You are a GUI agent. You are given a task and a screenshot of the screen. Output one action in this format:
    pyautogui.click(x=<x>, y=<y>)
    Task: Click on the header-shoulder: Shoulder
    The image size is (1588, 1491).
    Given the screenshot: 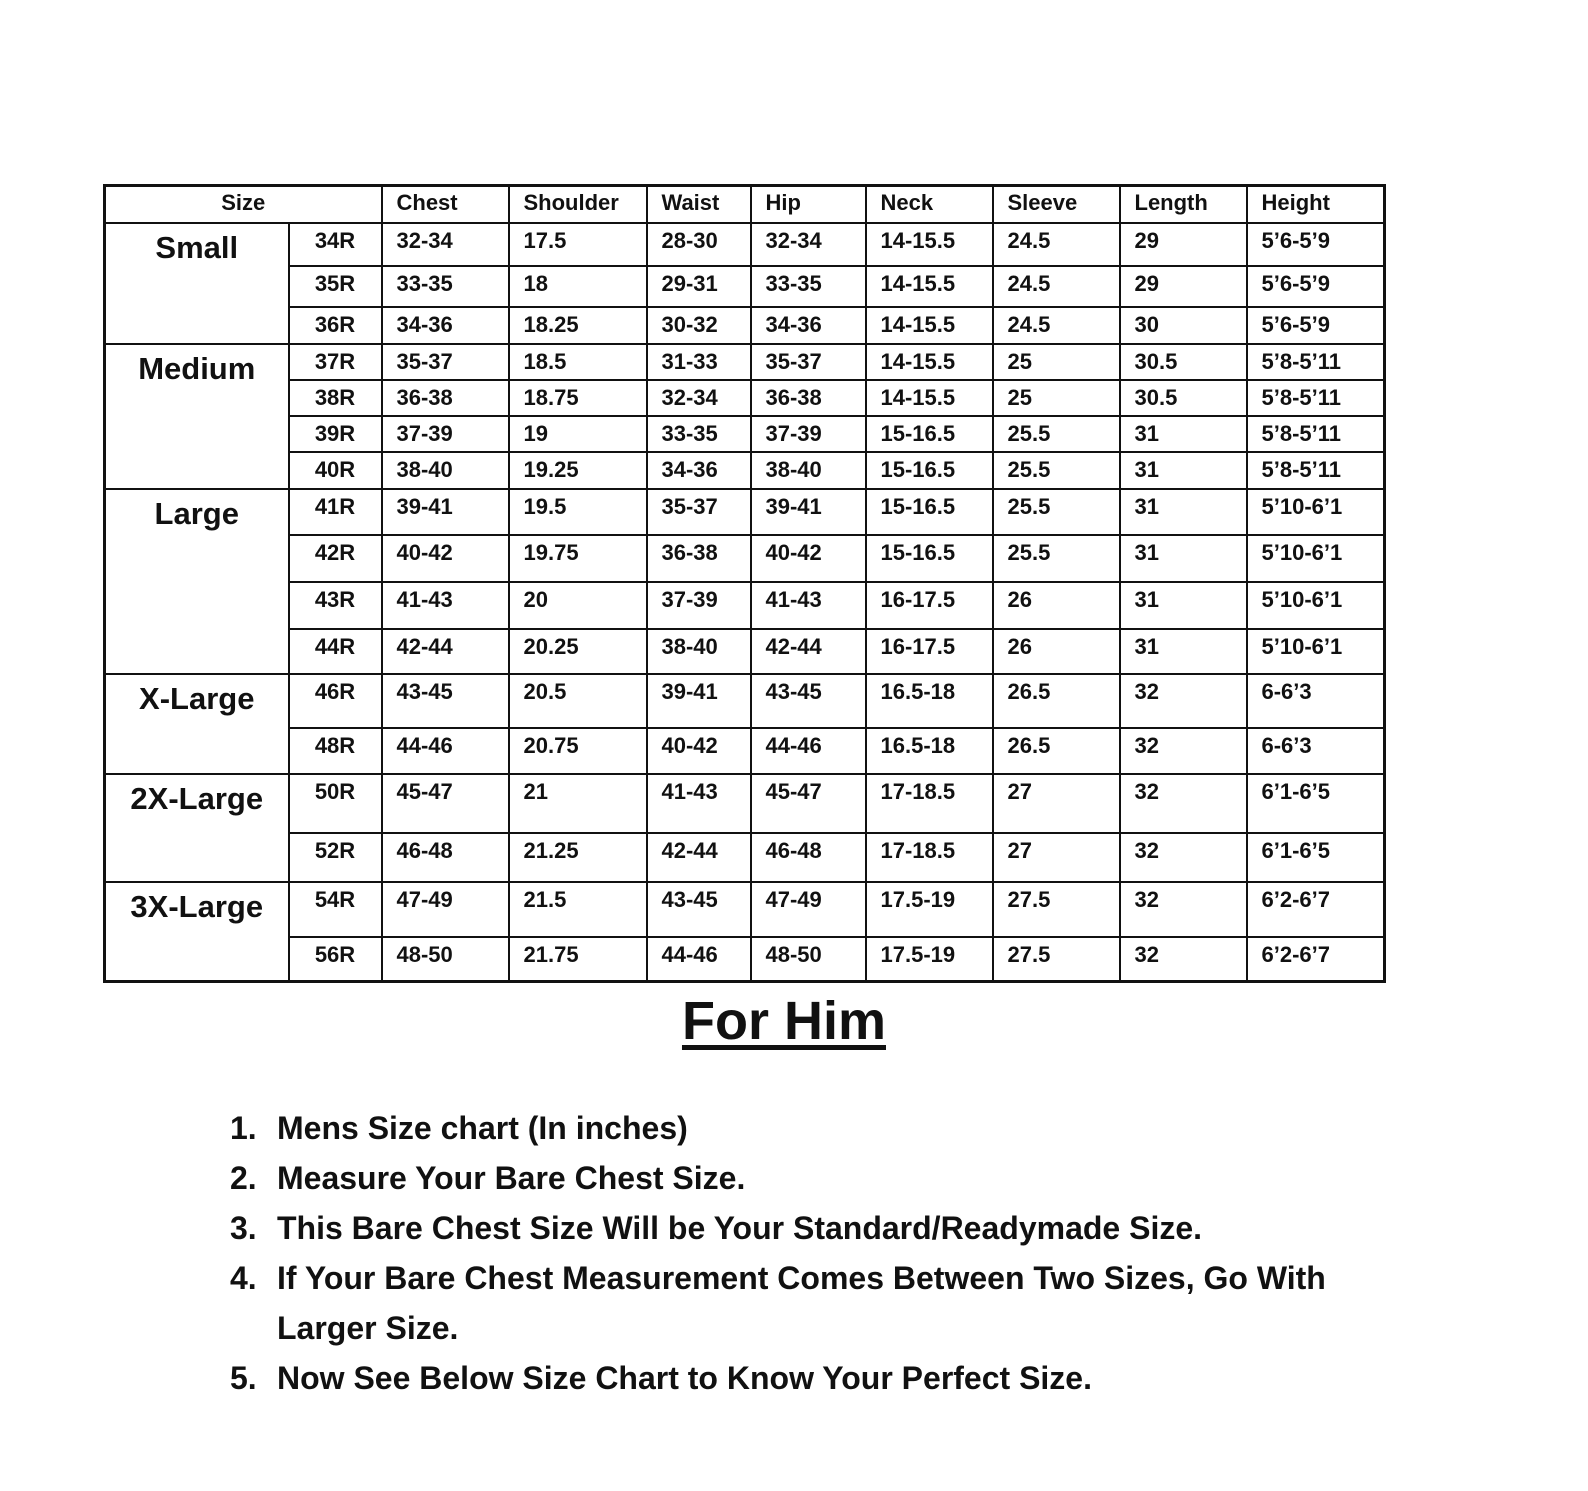 What is the action you would take?
    pyautogui.click(x=577, y=204)
    